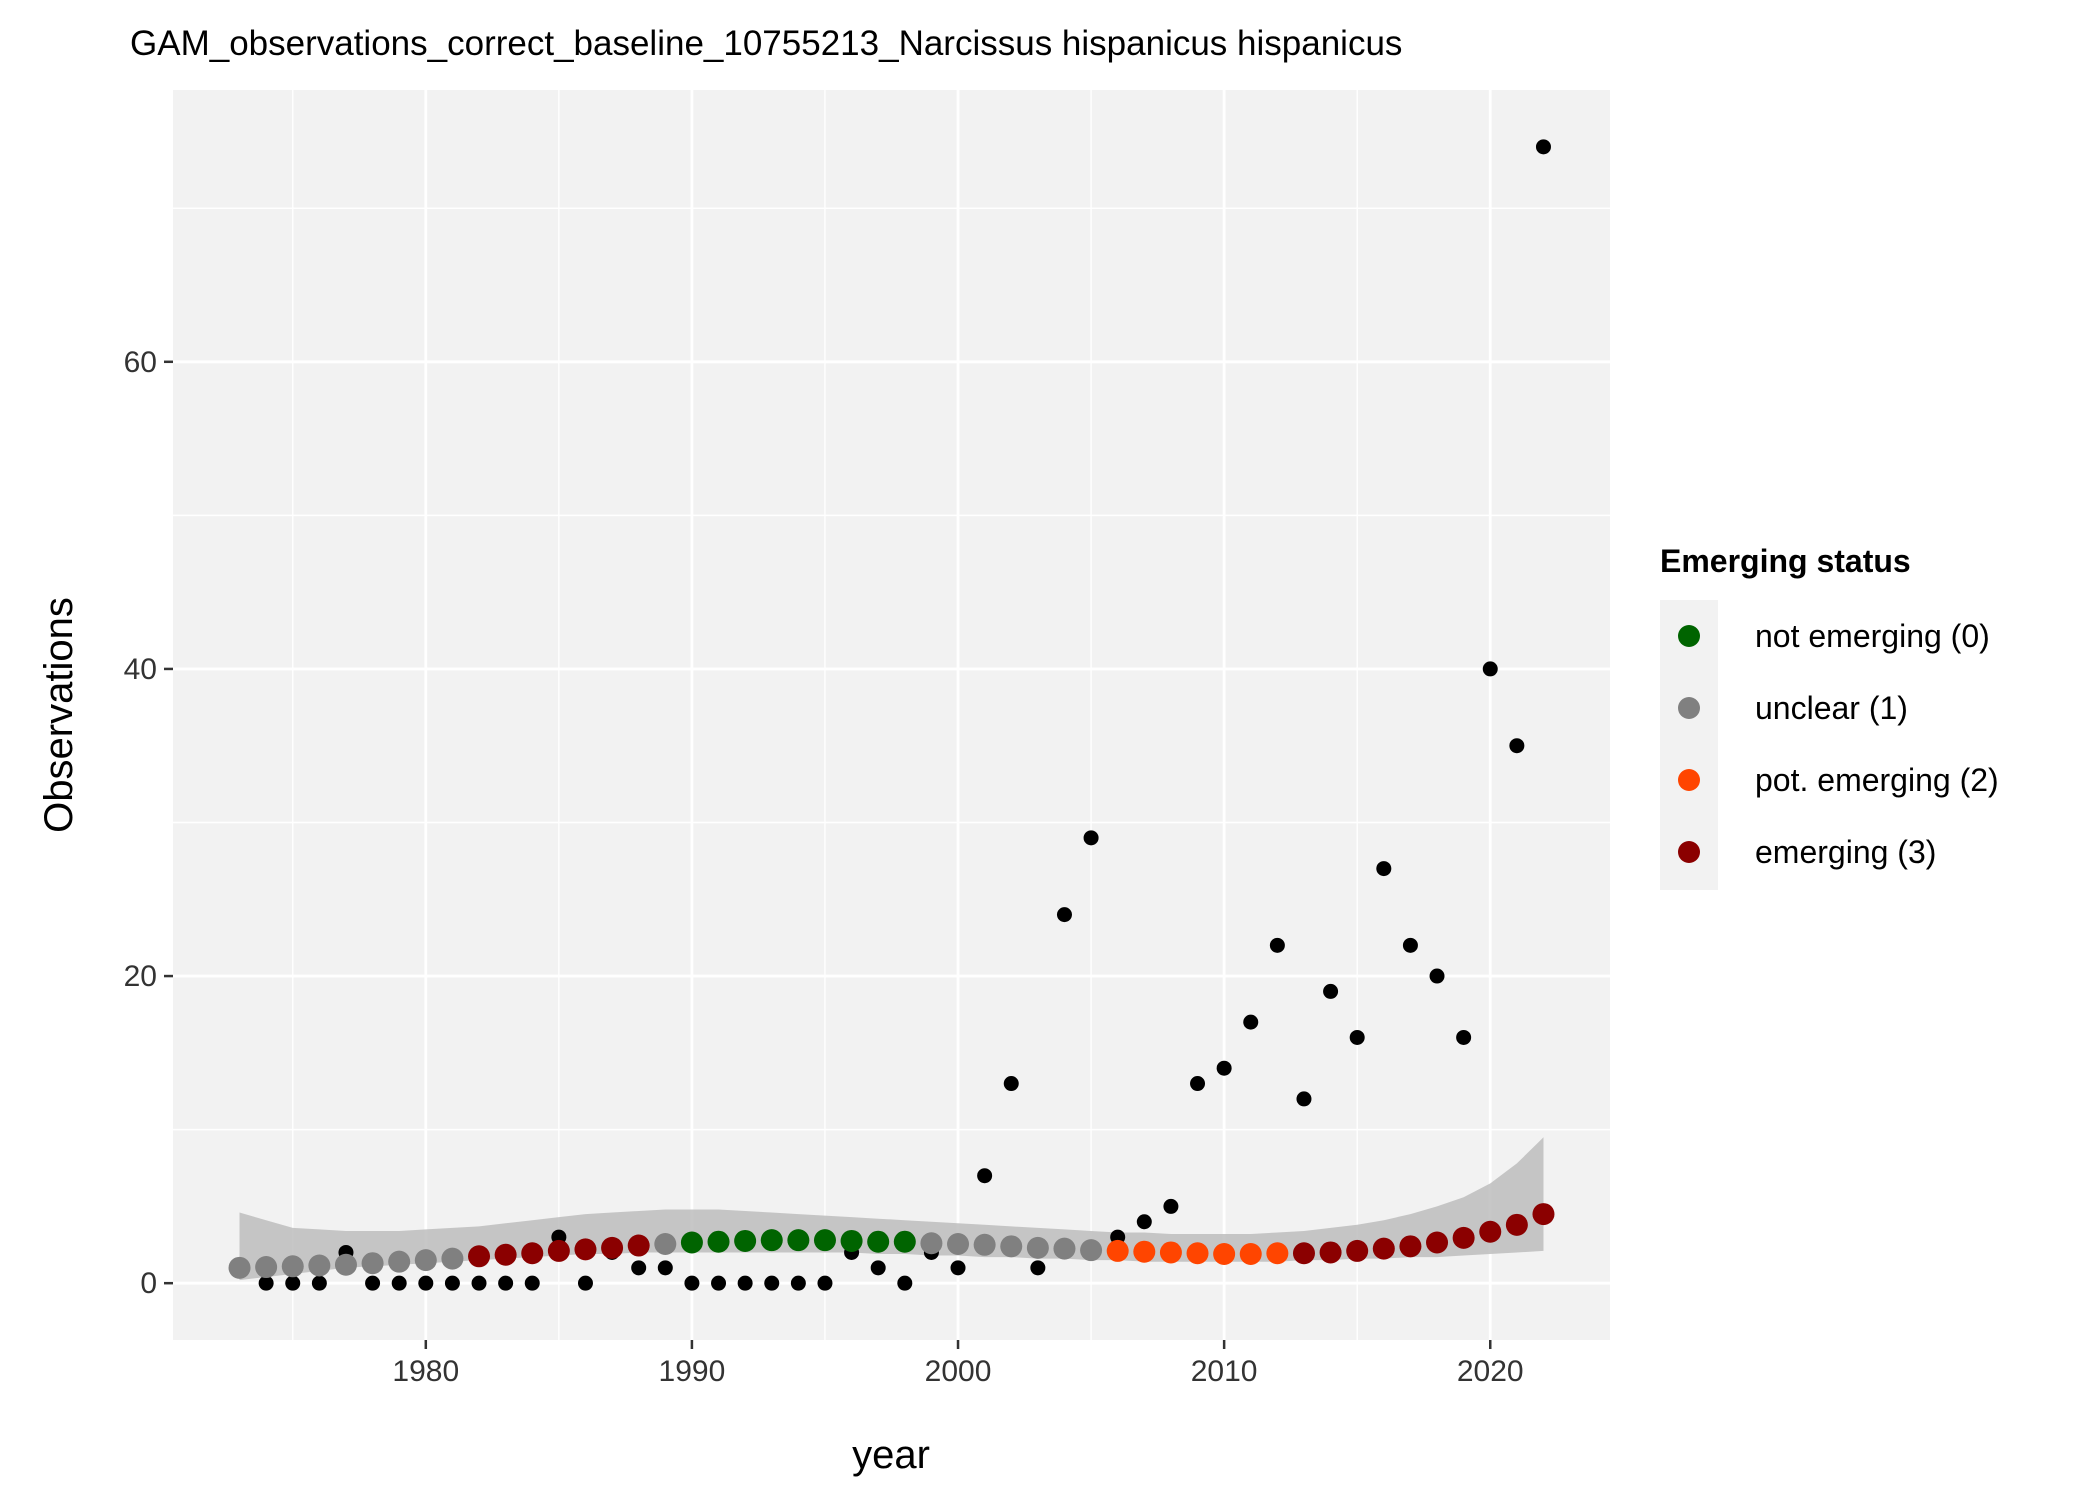 The height and width of the screenshot is (1499, 2100). I want to click on legend-label-status-3: emerging (3), so click(1845, 852).